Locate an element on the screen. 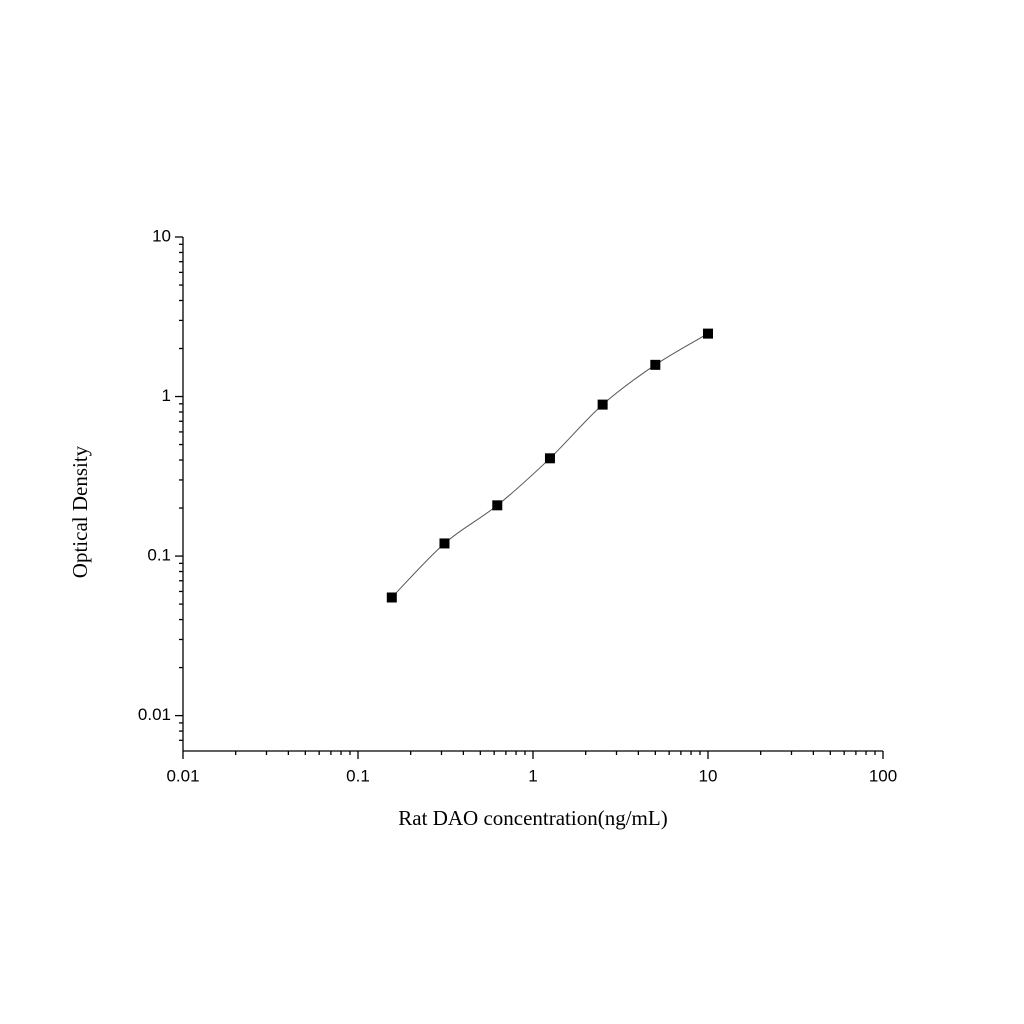 This screenshot has width=1024, height=1024. x-tick-label: 10 is located at coordinates (708, 775).